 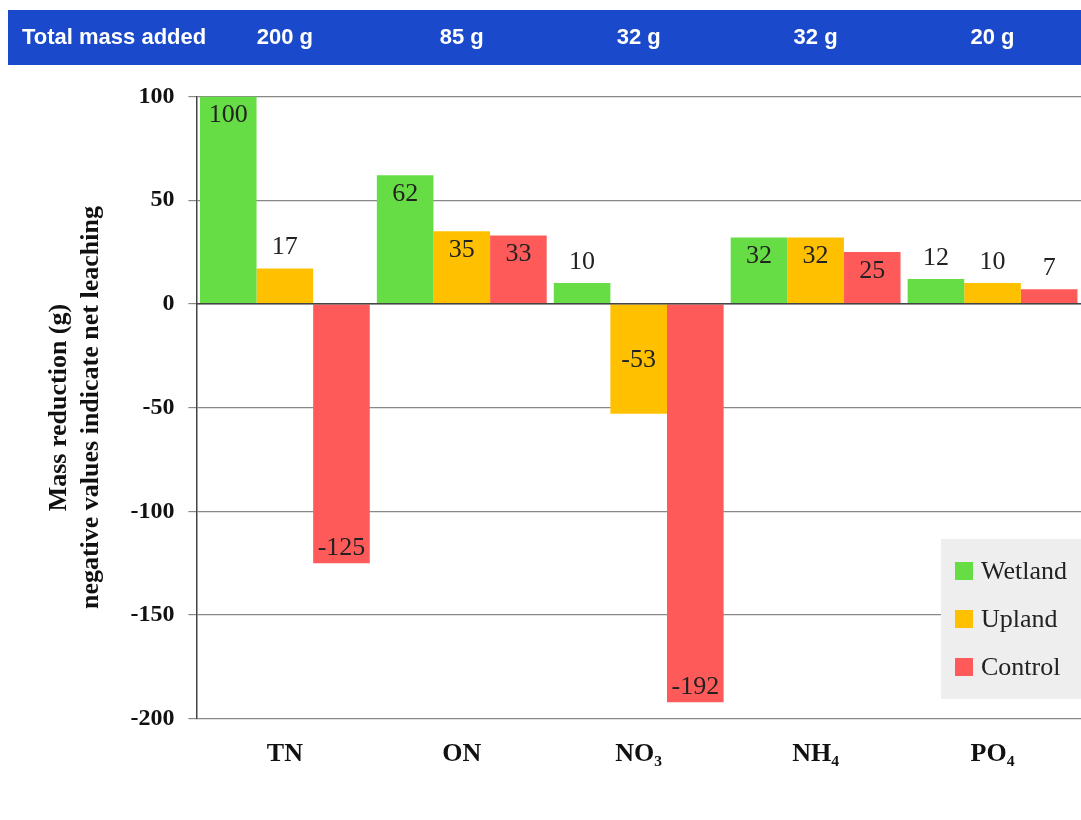 I want to click on y-tick-label: -200, so click(x=152, y=717).